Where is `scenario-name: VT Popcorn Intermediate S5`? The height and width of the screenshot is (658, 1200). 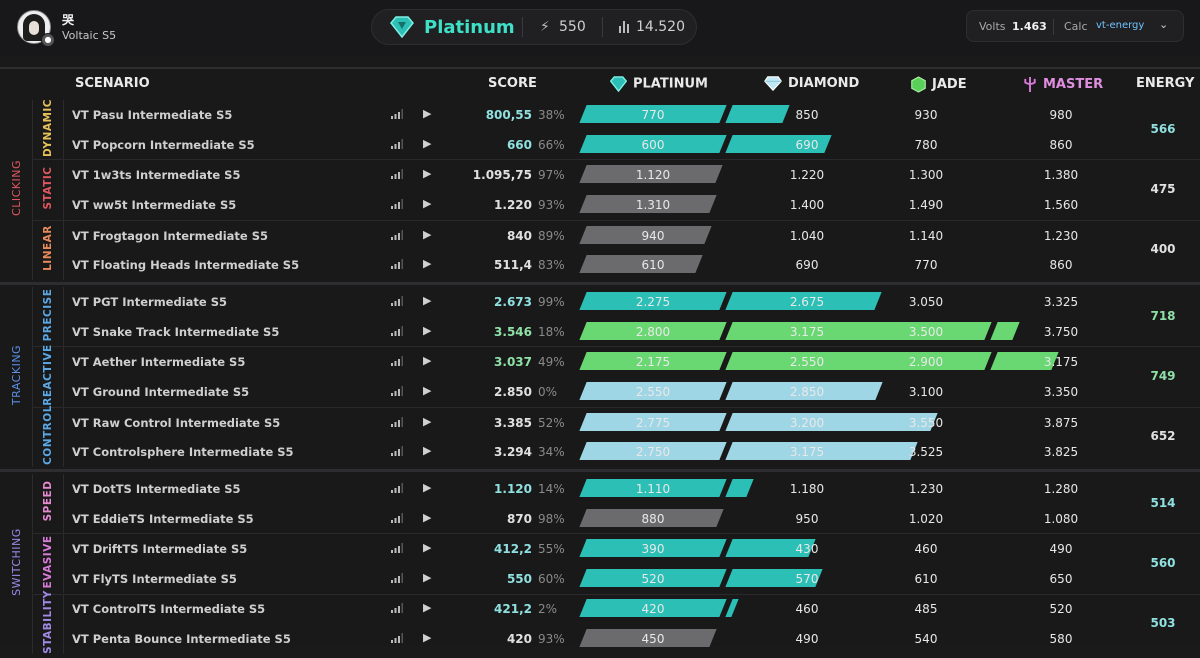
scenario-name: VT Popcorn Intermediate S5 is located at coordinates (163, 144).